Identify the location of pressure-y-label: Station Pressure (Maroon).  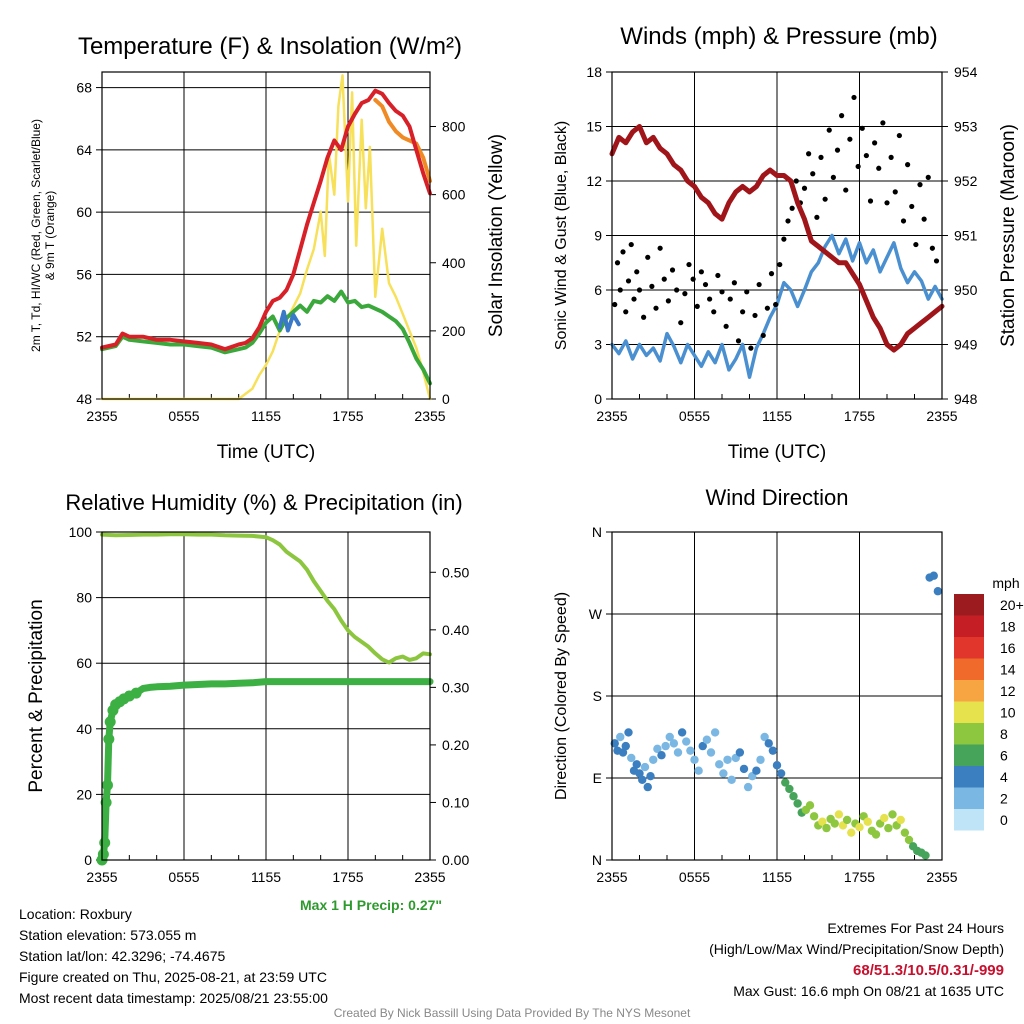
(1008, 235).